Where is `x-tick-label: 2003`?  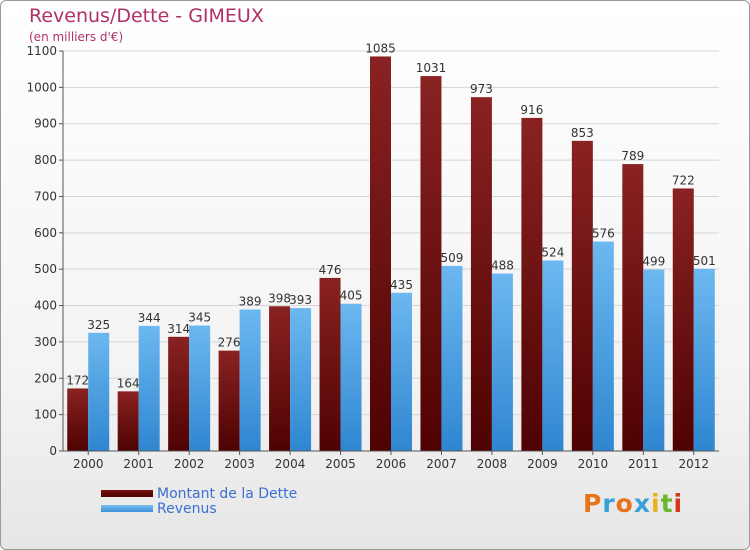 x-tick-label: 2003 is located at coordinates (239, 464).